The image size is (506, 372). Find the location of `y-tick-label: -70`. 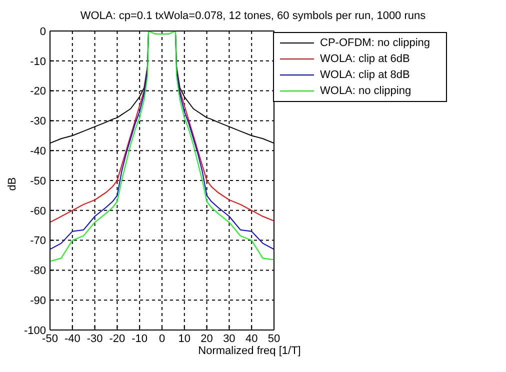

y-tick-label: -70 is located at coordinates (38, 241).